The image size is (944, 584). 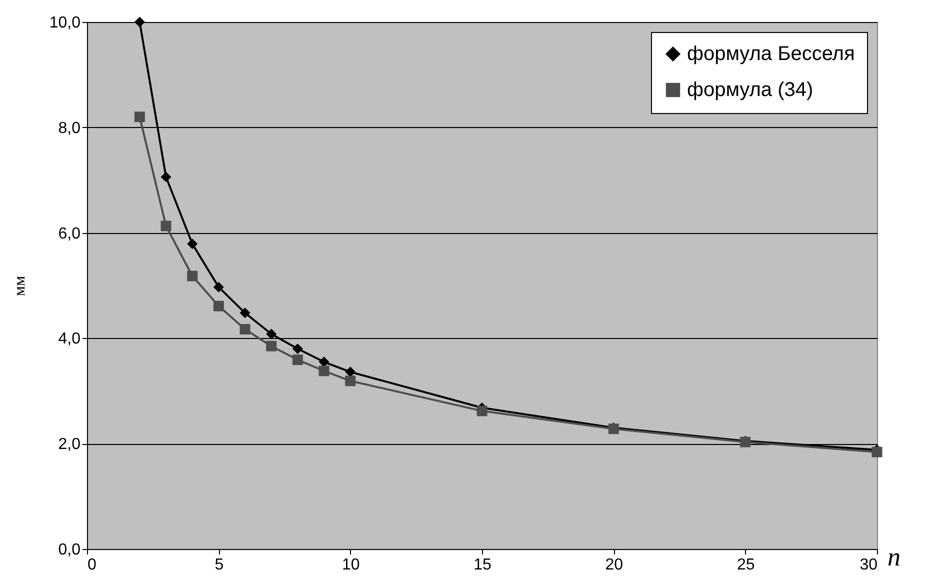 I want to click on x-tick-label: 5, so click(x=219, y=565).